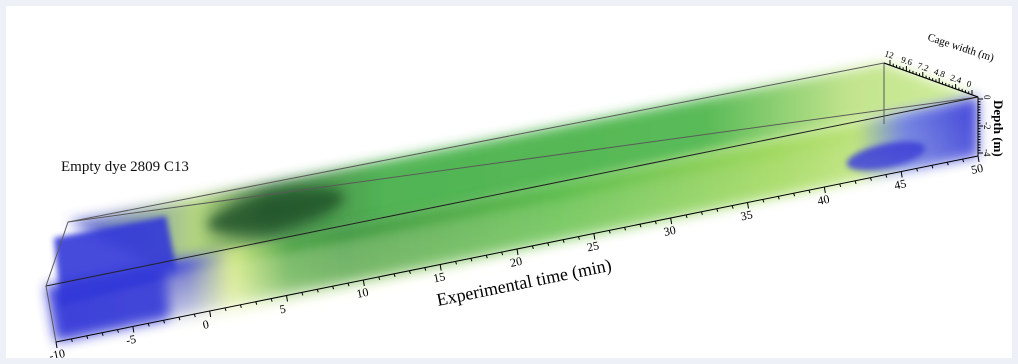 The image size is (1018, 364). I want to click on x-tick-label: 50, so click(977, 169).